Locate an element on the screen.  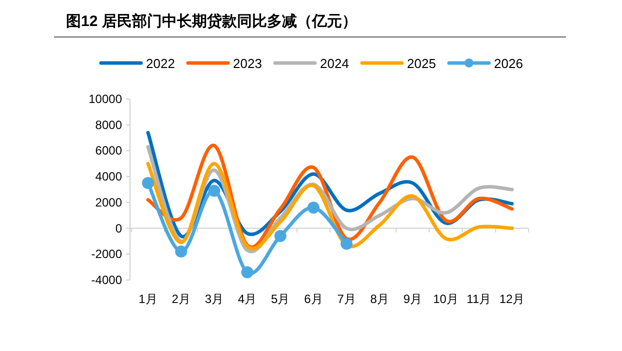
legend-label: 2024 is located at coordinates (334, 63).